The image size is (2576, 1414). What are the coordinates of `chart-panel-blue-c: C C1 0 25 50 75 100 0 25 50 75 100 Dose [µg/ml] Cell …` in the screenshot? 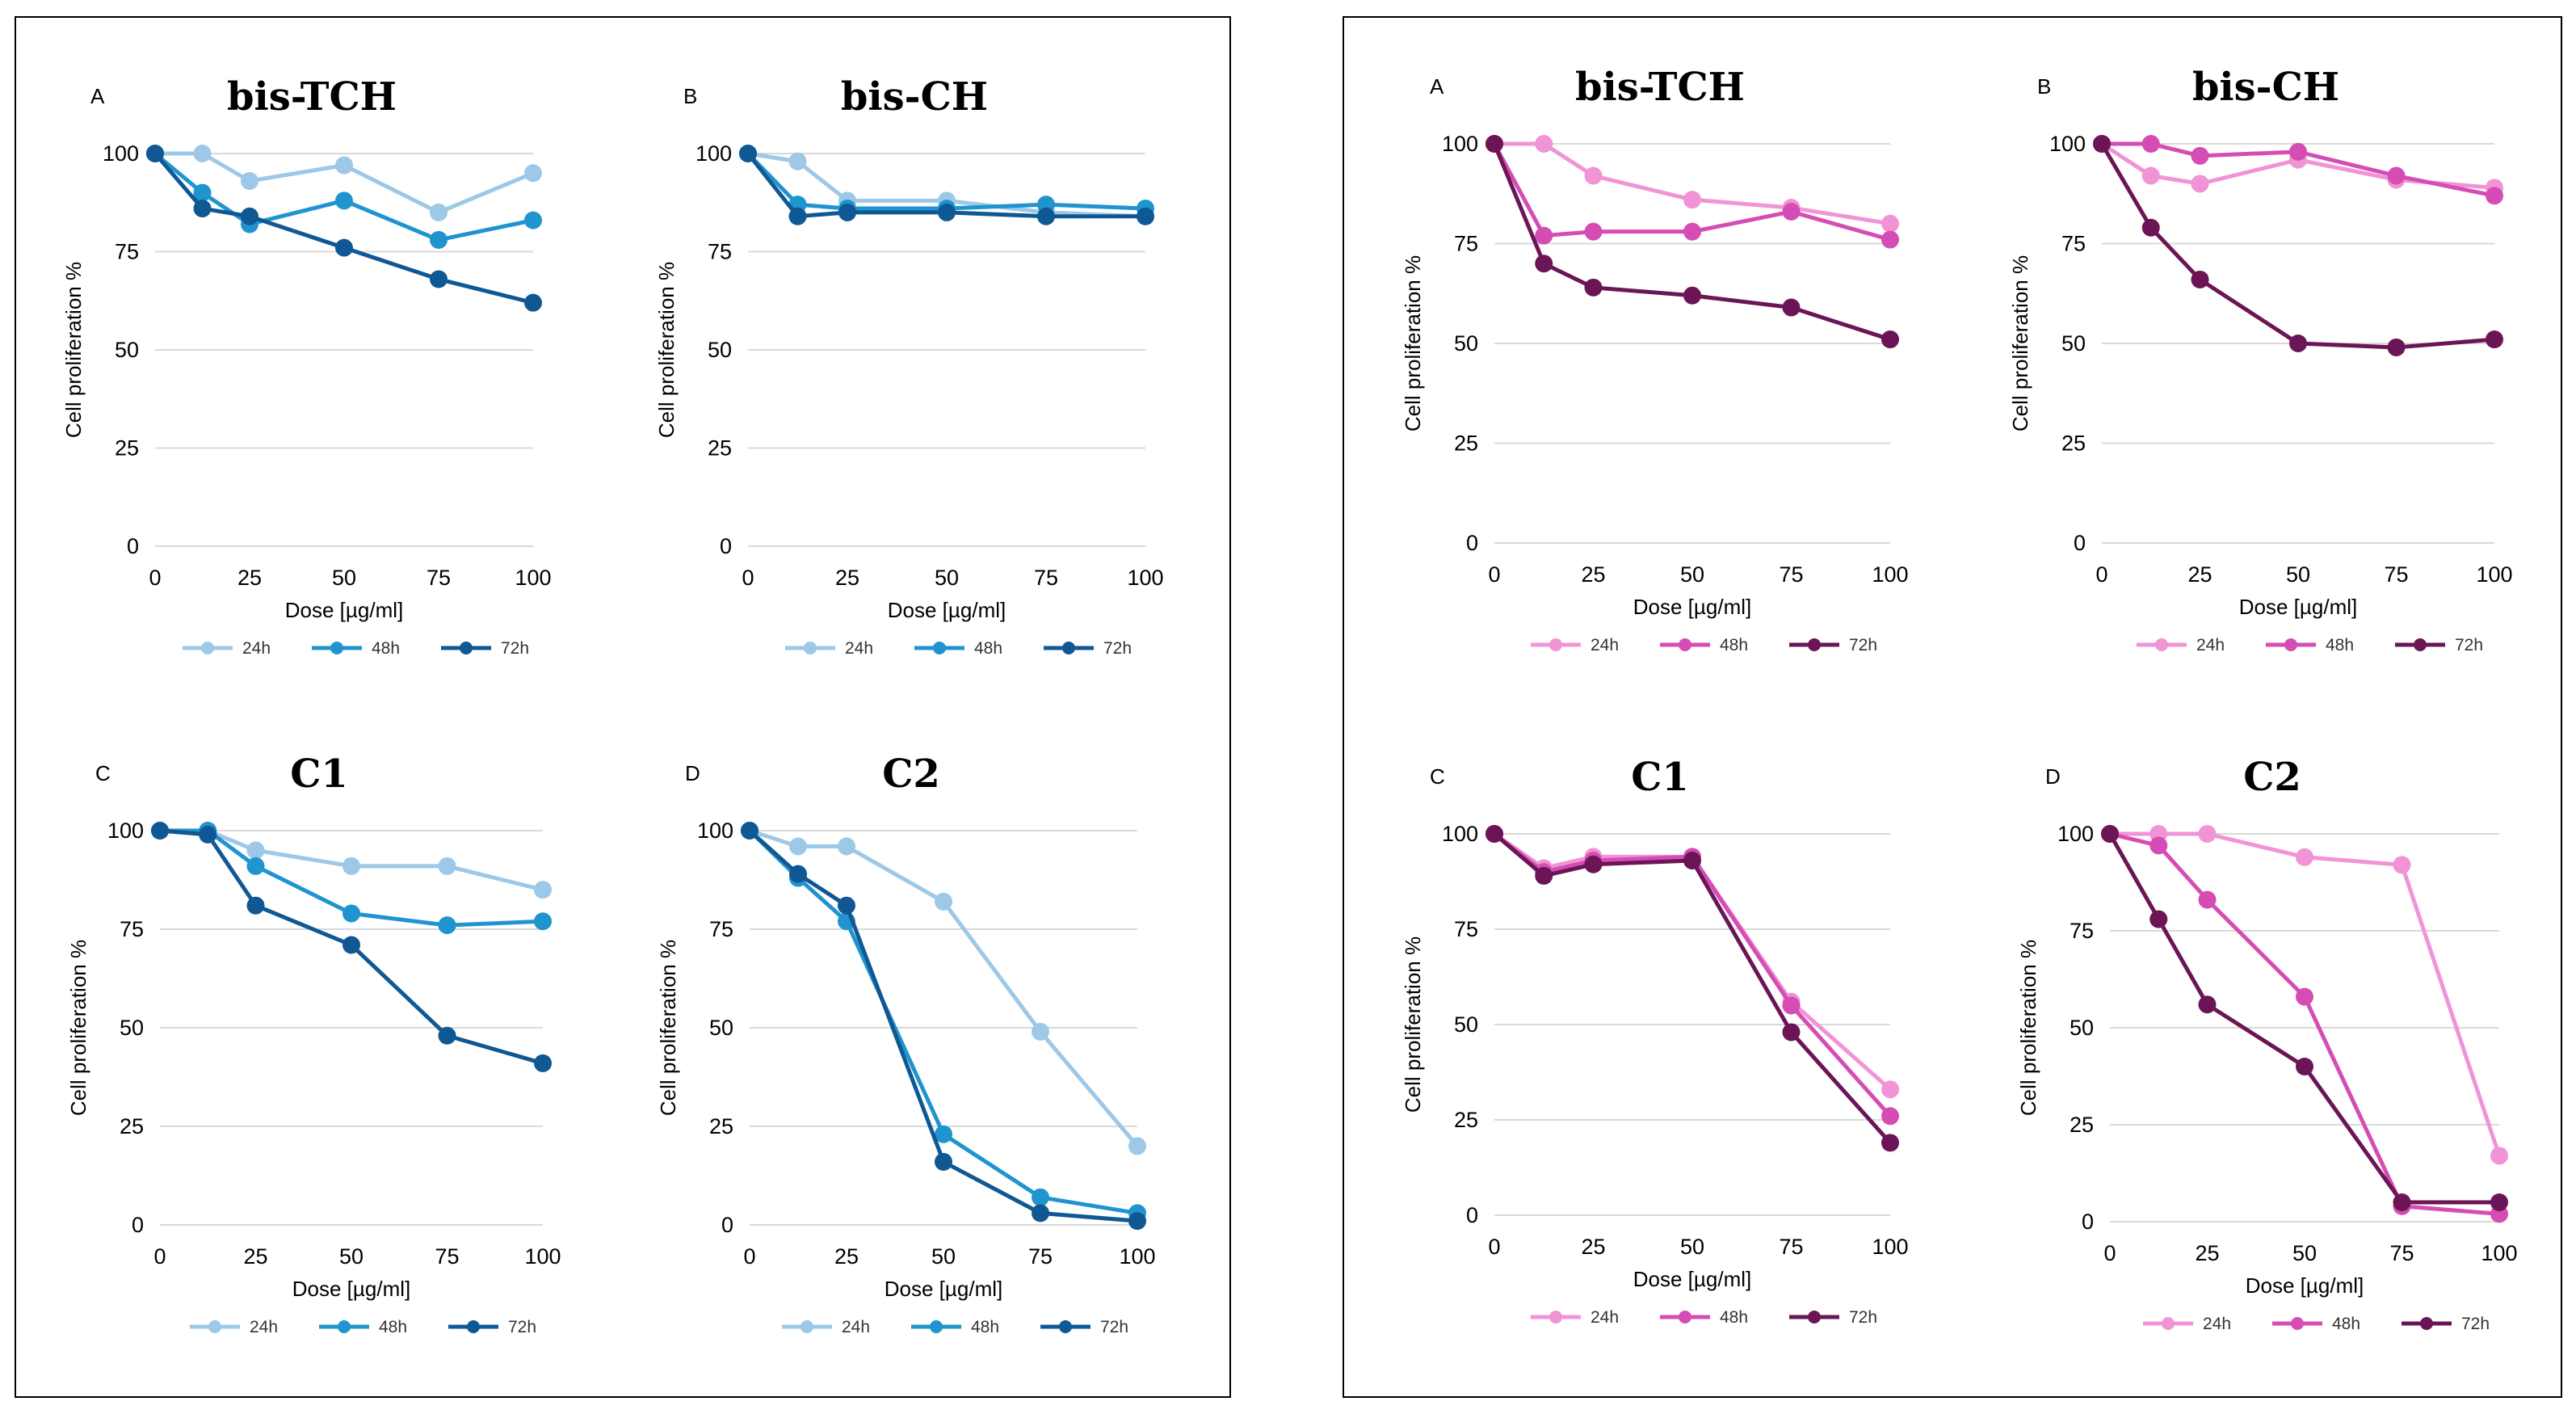 It's located at (313, 1043).